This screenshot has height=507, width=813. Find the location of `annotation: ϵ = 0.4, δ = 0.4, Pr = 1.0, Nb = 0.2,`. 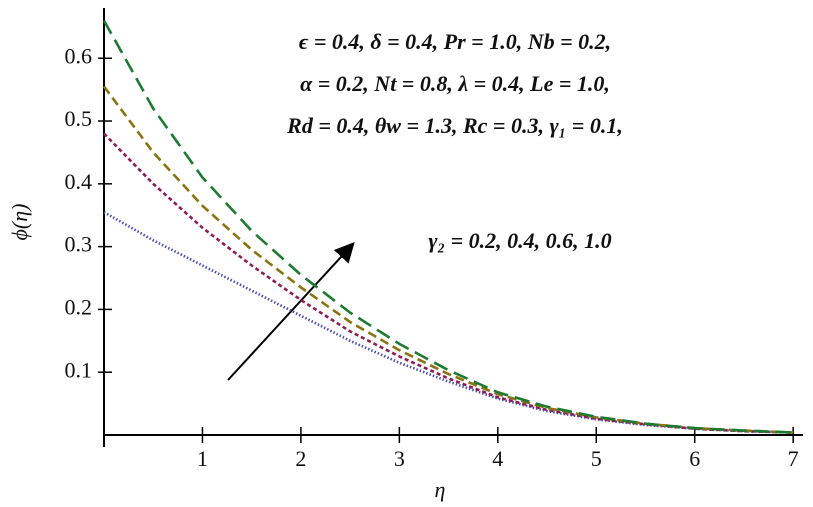

annotation: ϵ = 0.4, δ = 0.4, Pr = 1.0, Nb = 0.2, is located at coordinates (455, 41).